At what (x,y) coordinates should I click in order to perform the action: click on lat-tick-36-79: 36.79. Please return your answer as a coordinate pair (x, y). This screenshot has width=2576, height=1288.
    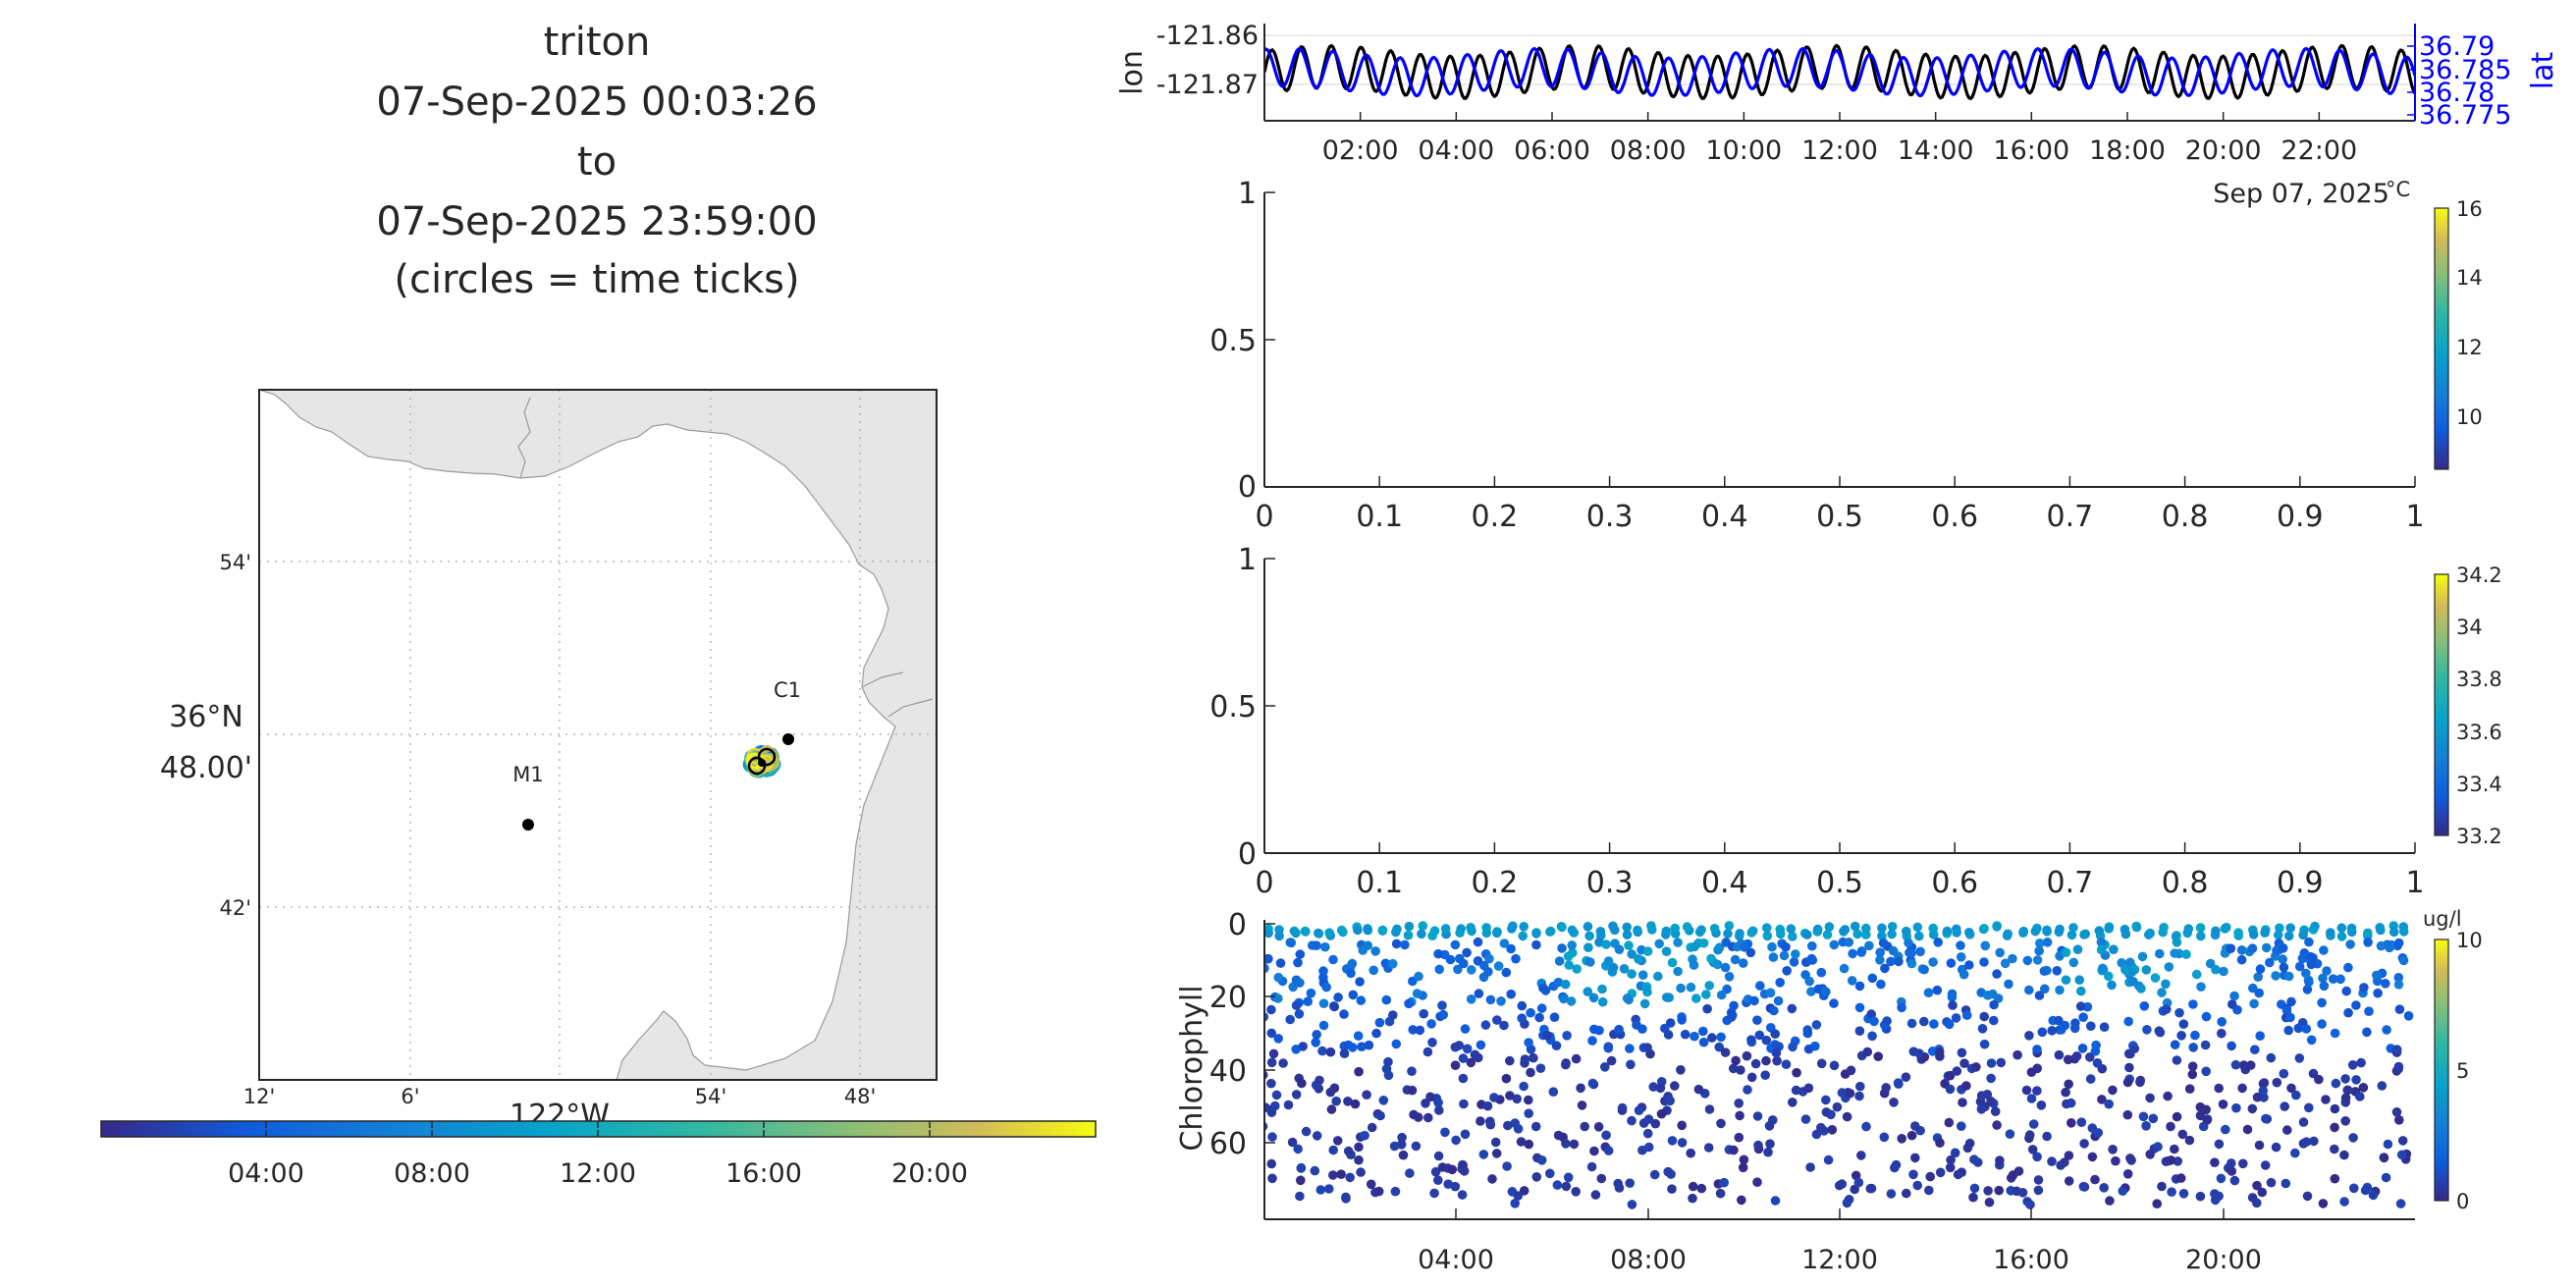
    Looking at the image, I should click on (2457, 46).